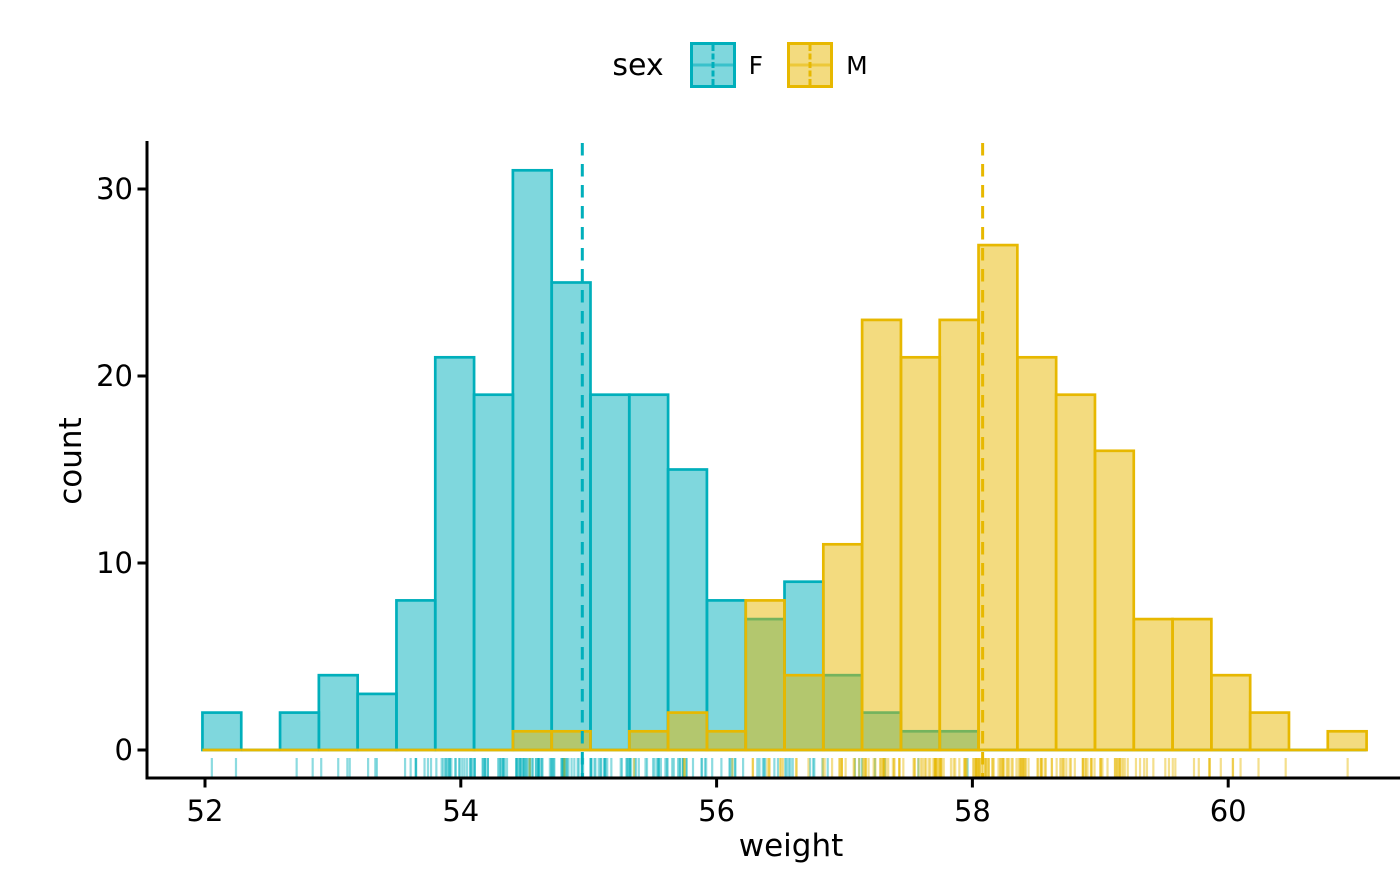 The image size is (1400, 882). What do you see at coordinates (71, 461) in the screenshot?
I see `y-axis-title: count` at bounding box center [71, 461].